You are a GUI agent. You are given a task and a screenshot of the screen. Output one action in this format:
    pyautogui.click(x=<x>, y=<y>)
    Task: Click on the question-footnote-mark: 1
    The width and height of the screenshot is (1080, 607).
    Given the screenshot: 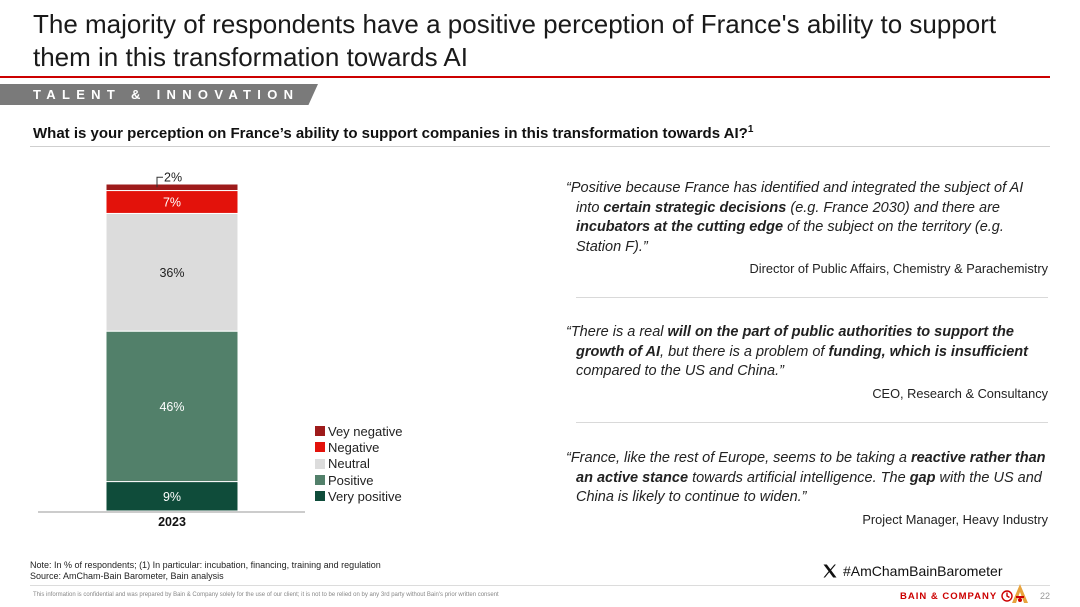 What is the action you would take?
    pyautogui.click(x=750, y=129)
    